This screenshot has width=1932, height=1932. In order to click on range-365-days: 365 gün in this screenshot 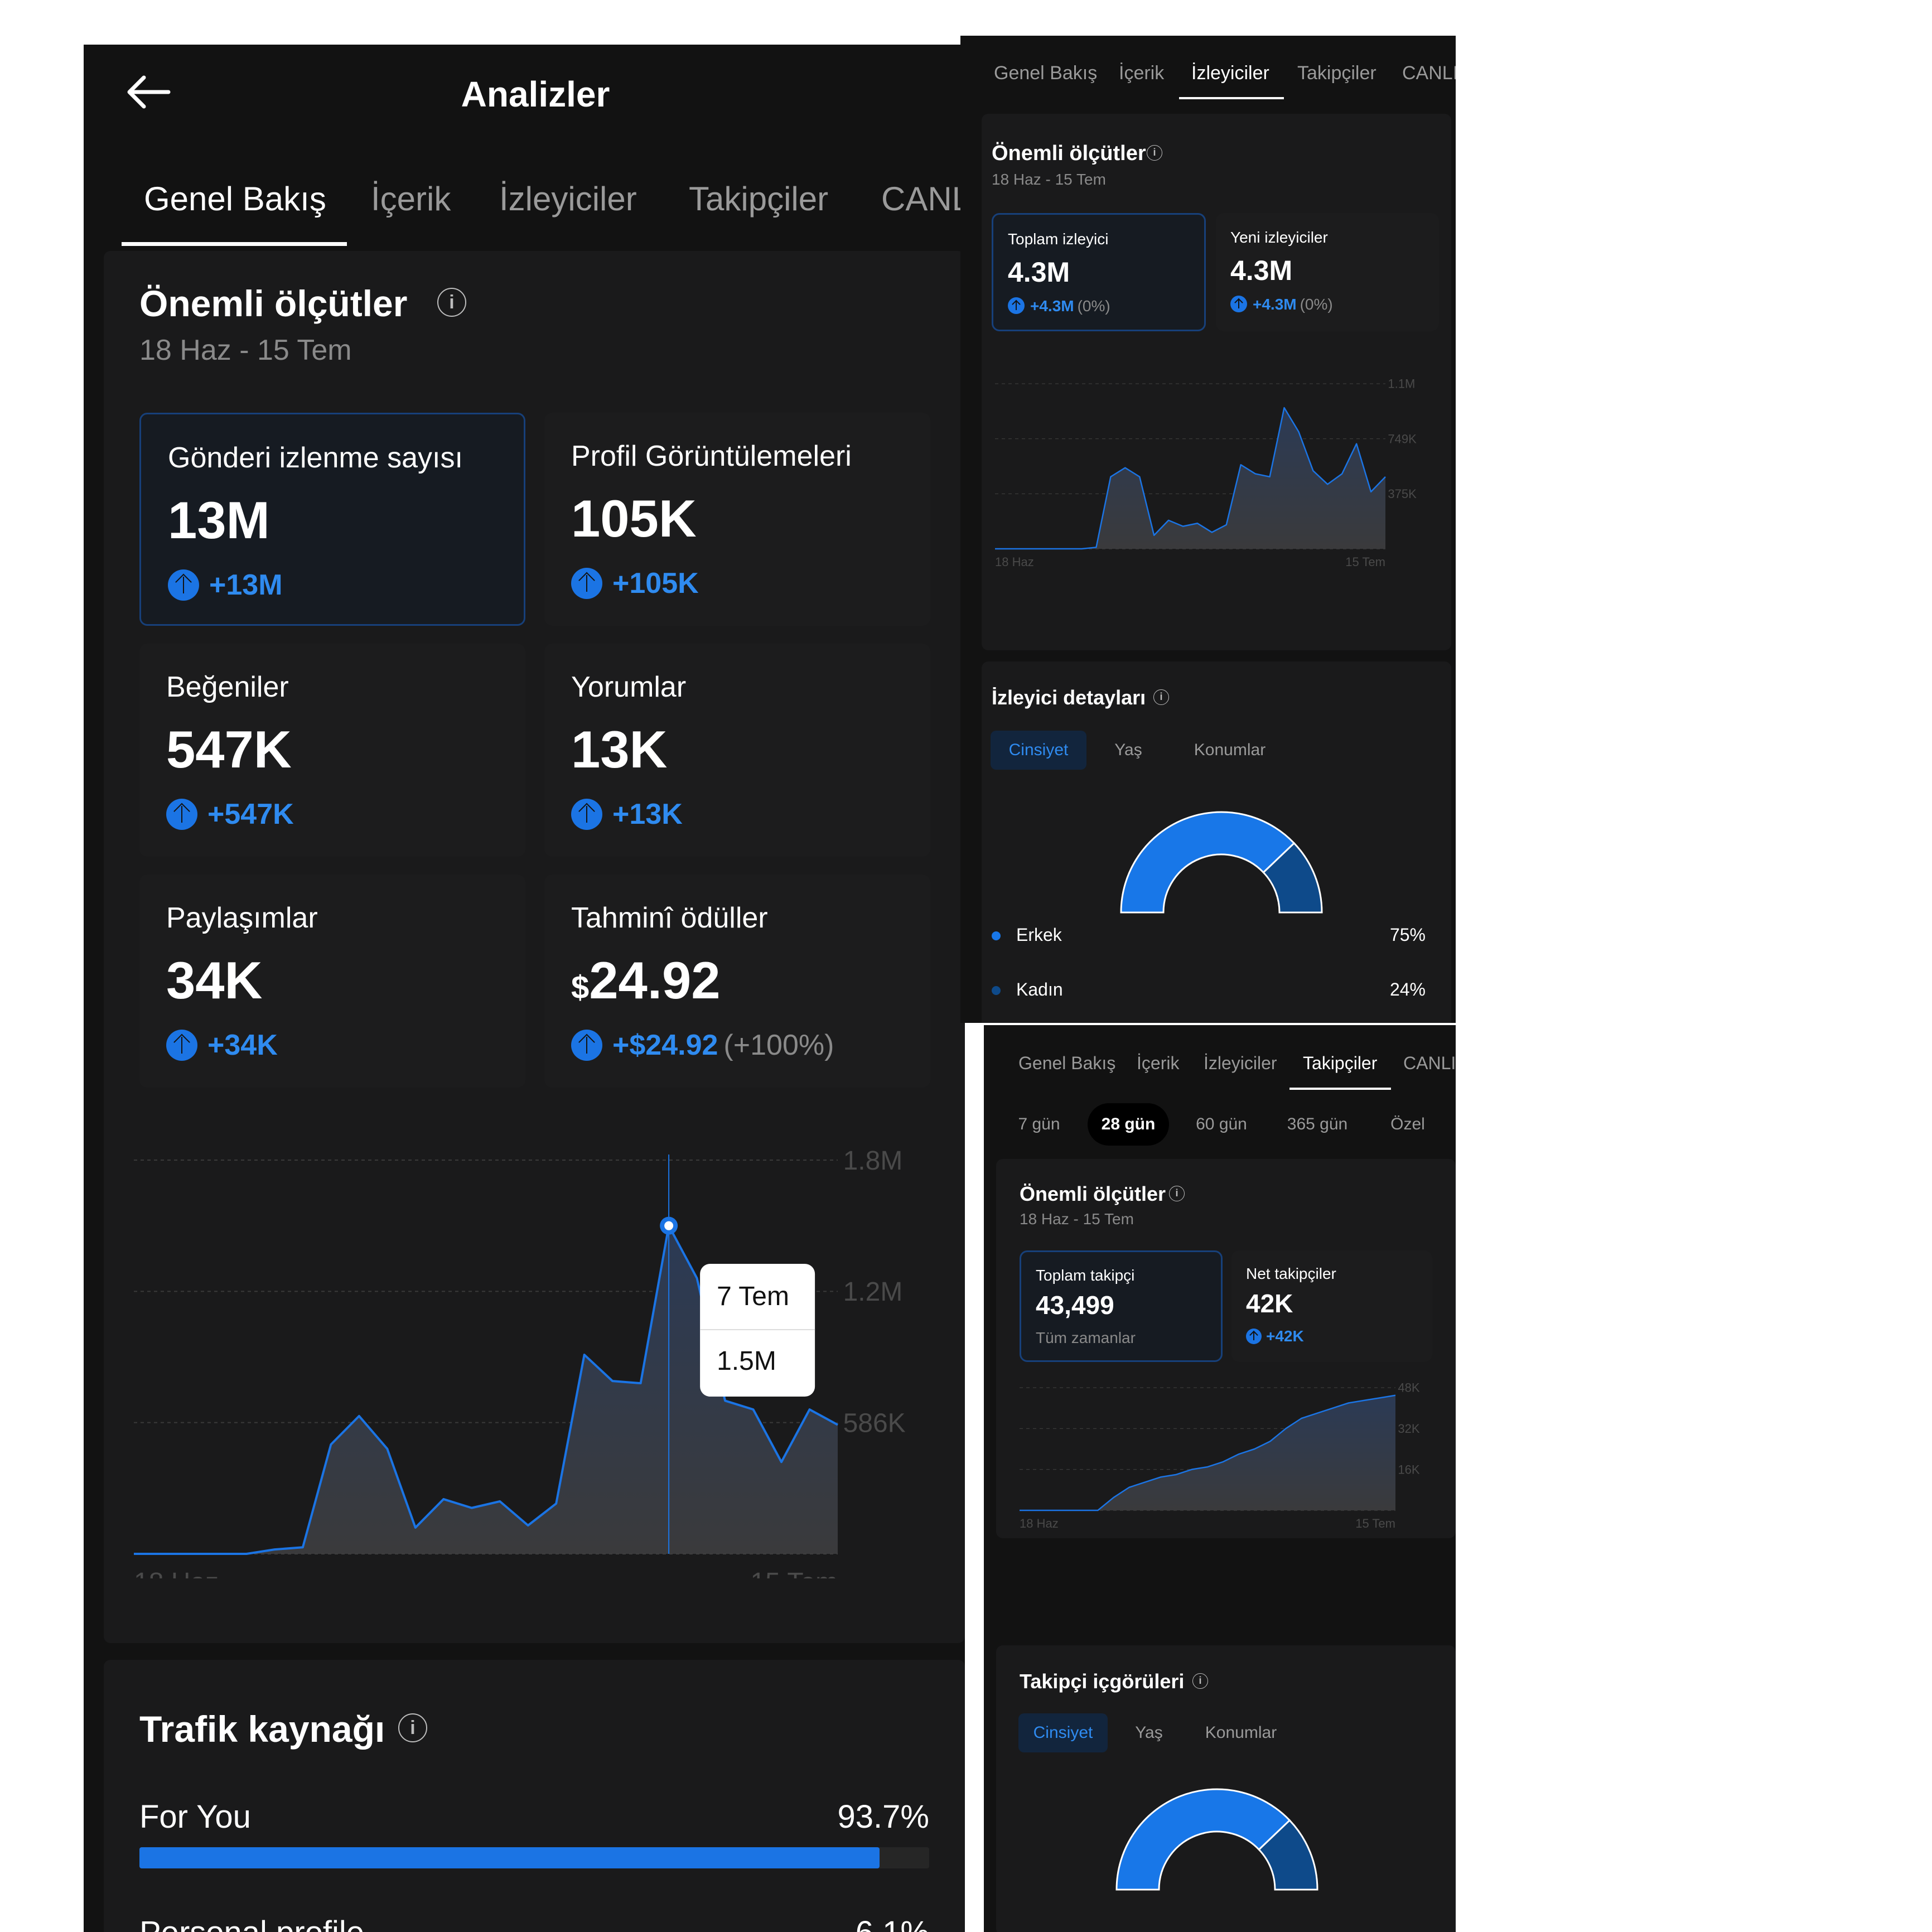, I will do `click(1317, 1124)`.